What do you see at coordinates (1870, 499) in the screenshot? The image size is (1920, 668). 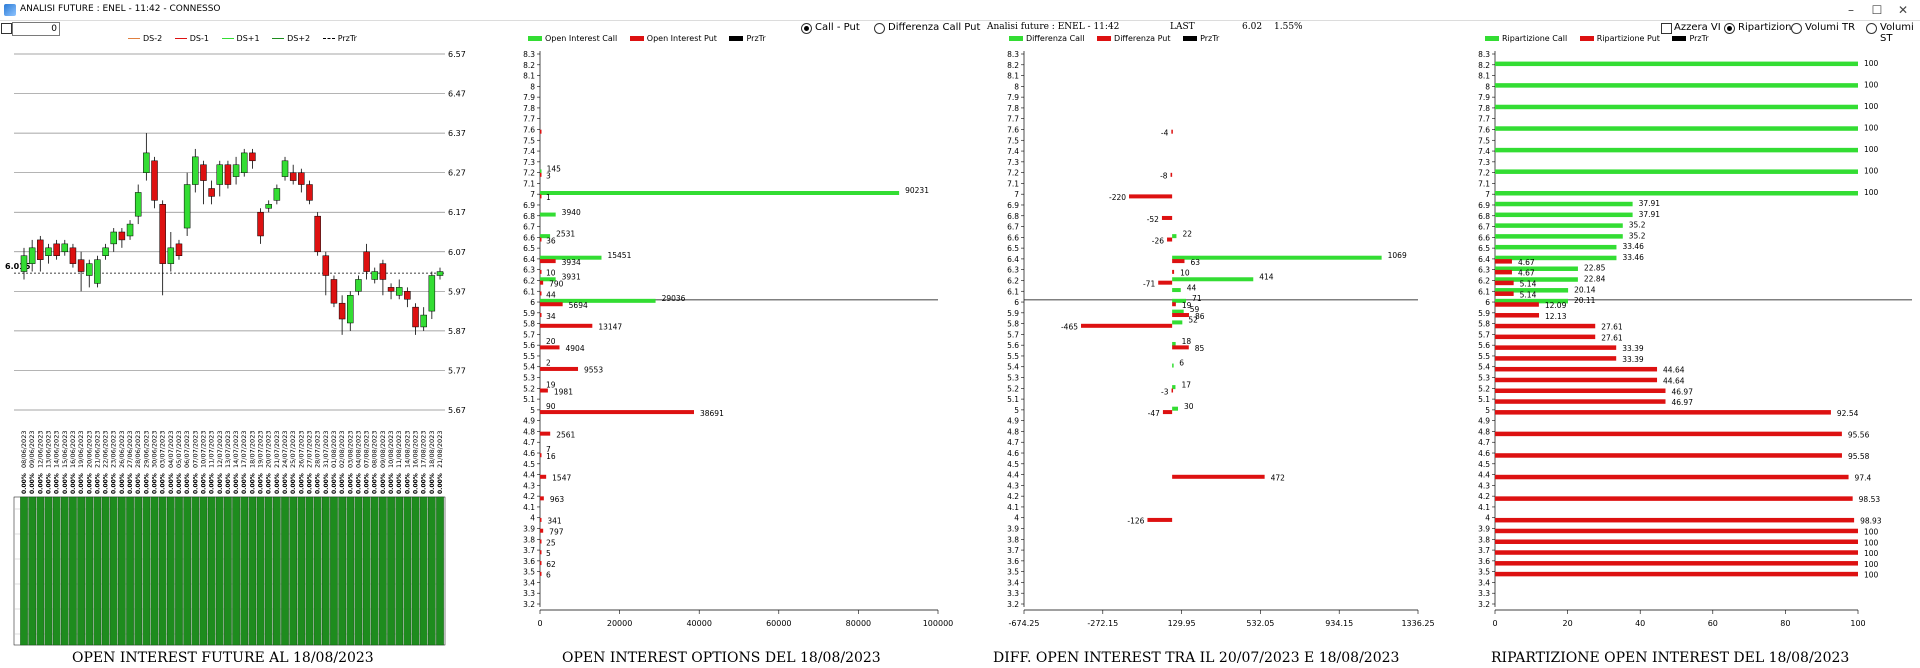 I see `rip-put-label: 98.53` at bounding box center [1870, 499].